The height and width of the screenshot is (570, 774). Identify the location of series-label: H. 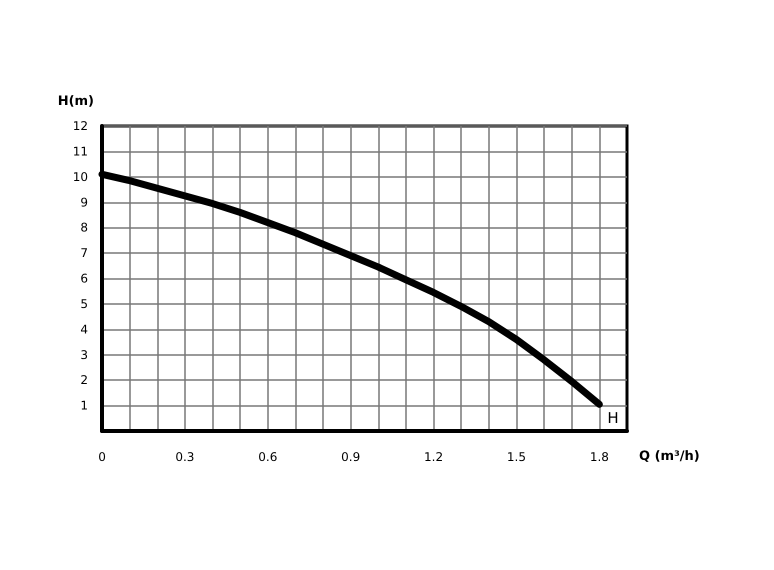
(613, 417).